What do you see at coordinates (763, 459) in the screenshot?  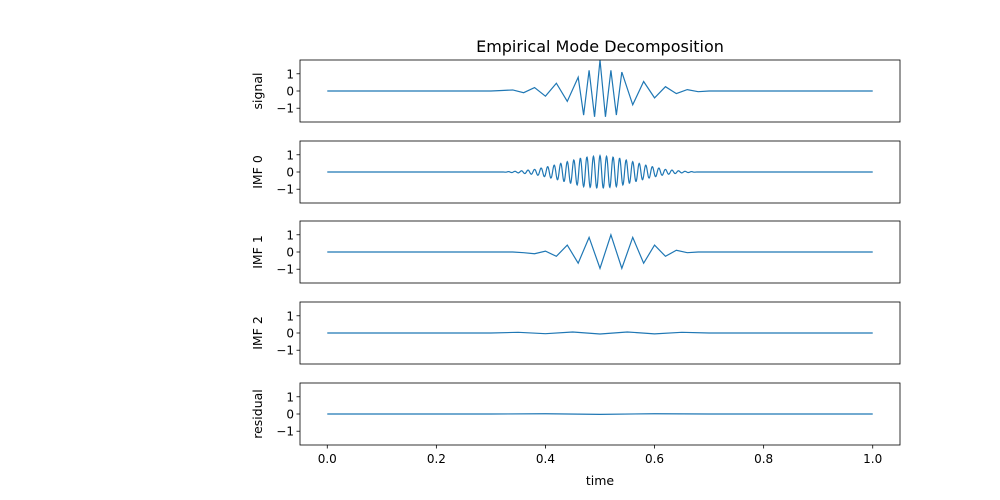 I see `x-tick-label: 0.8` at bounding box center [763, 459].